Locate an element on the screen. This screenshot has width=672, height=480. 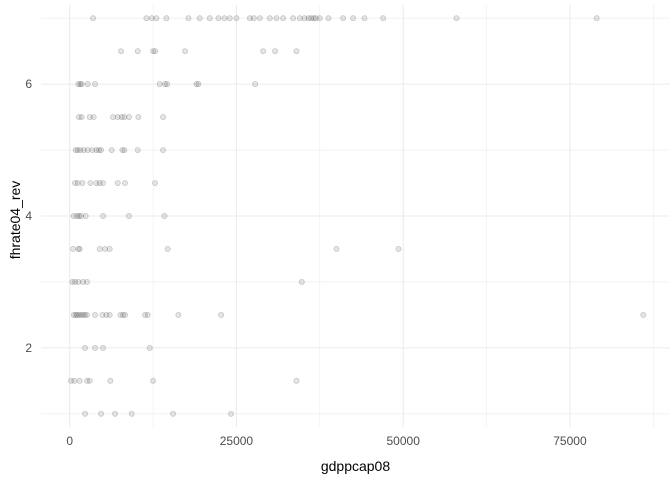
x-tick-label: 25000 is located at coordinates (237, 441).